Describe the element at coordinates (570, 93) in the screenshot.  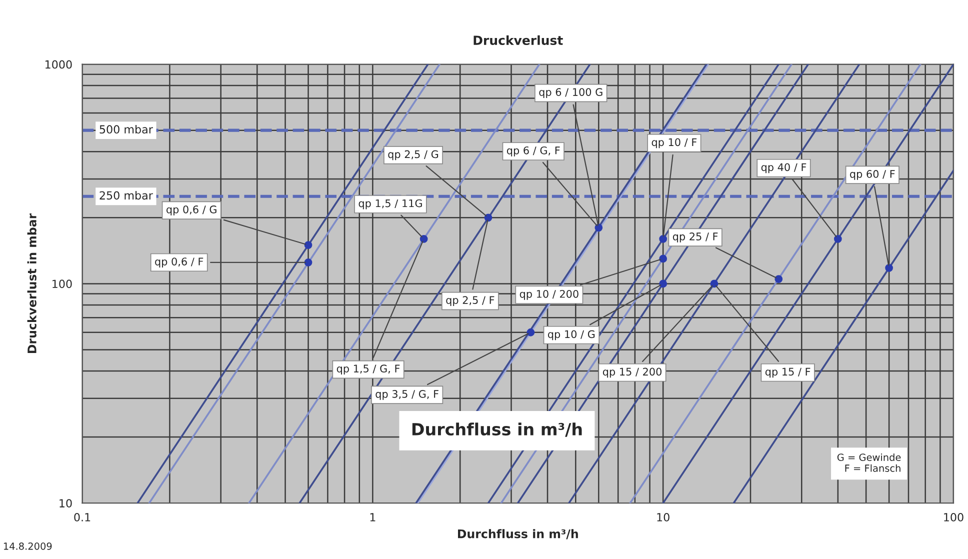
I see `annotation: qp 6 / 100 G` at that location.